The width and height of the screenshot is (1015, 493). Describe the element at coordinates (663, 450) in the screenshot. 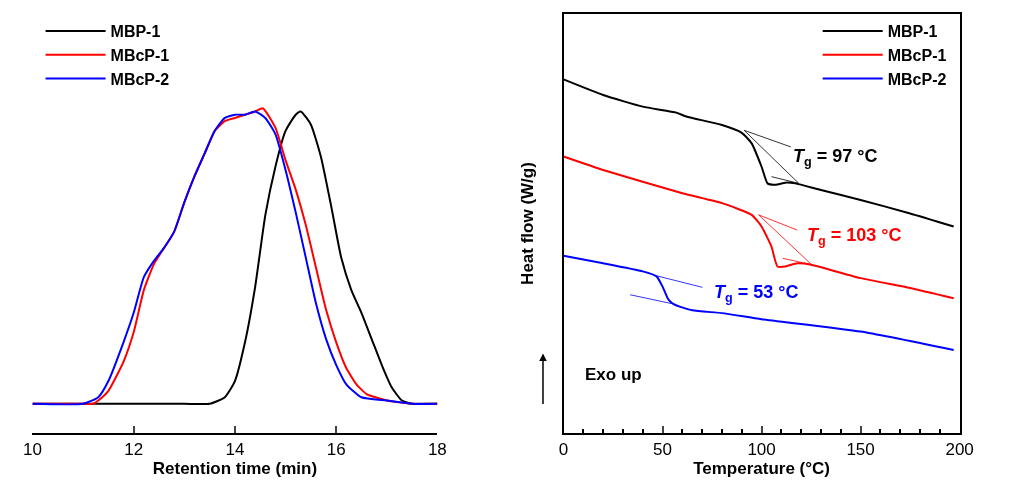

I see `x-tick-label: 50` at that location.